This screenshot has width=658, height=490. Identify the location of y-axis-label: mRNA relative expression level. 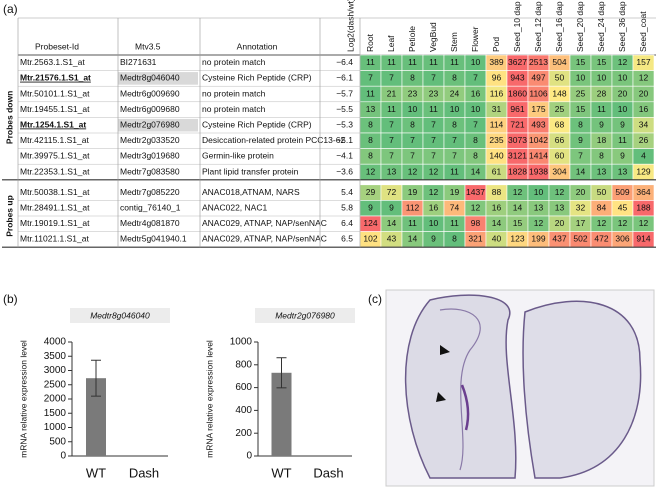
(209, 399).